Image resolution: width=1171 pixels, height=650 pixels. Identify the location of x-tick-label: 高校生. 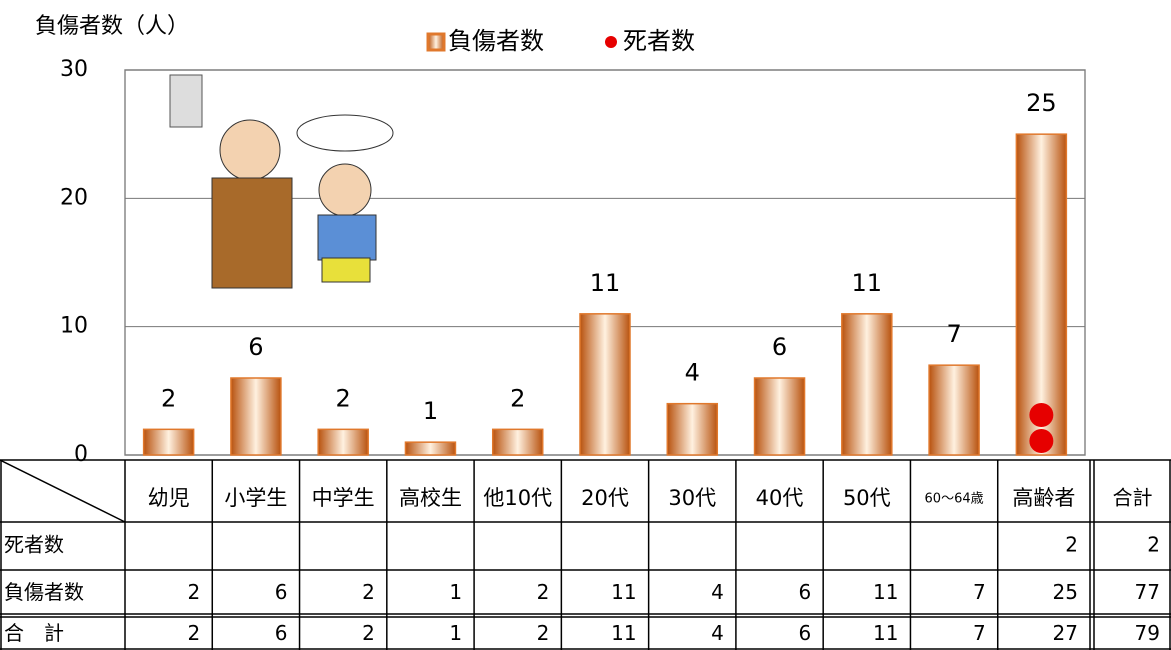
(430, 498).